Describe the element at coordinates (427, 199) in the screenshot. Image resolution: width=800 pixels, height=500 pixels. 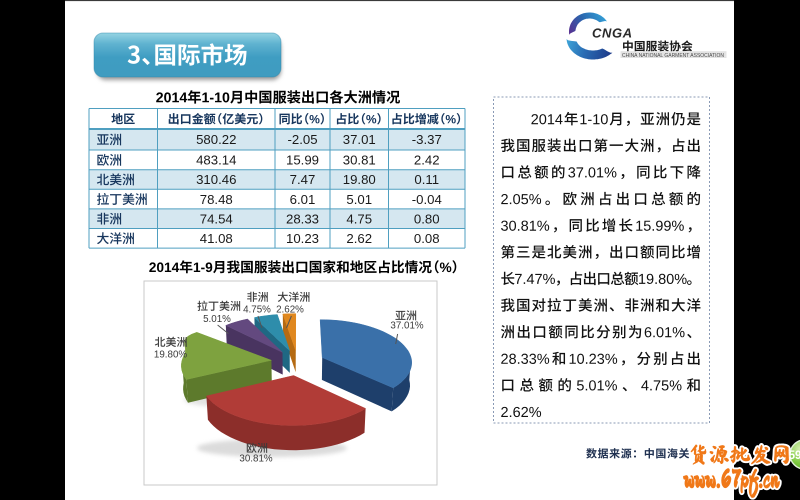
I see `svg-text: -0.04` at that location.